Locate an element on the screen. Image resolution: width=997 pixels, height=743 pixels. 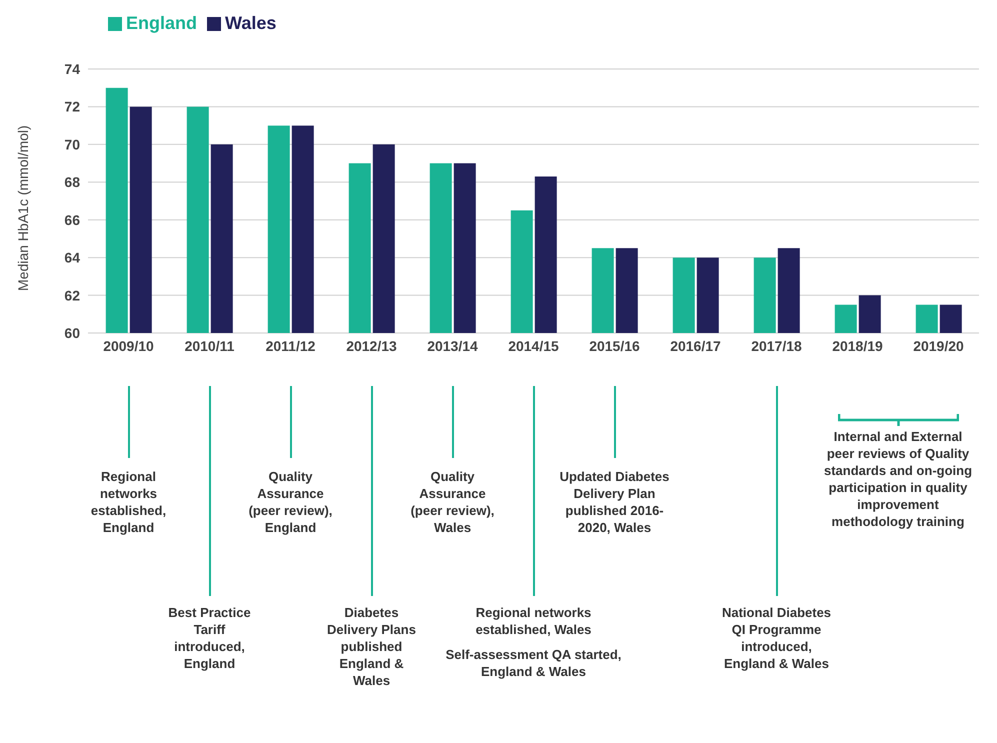
text: Regional networks established, Wales is located at coordinates (533, 621).